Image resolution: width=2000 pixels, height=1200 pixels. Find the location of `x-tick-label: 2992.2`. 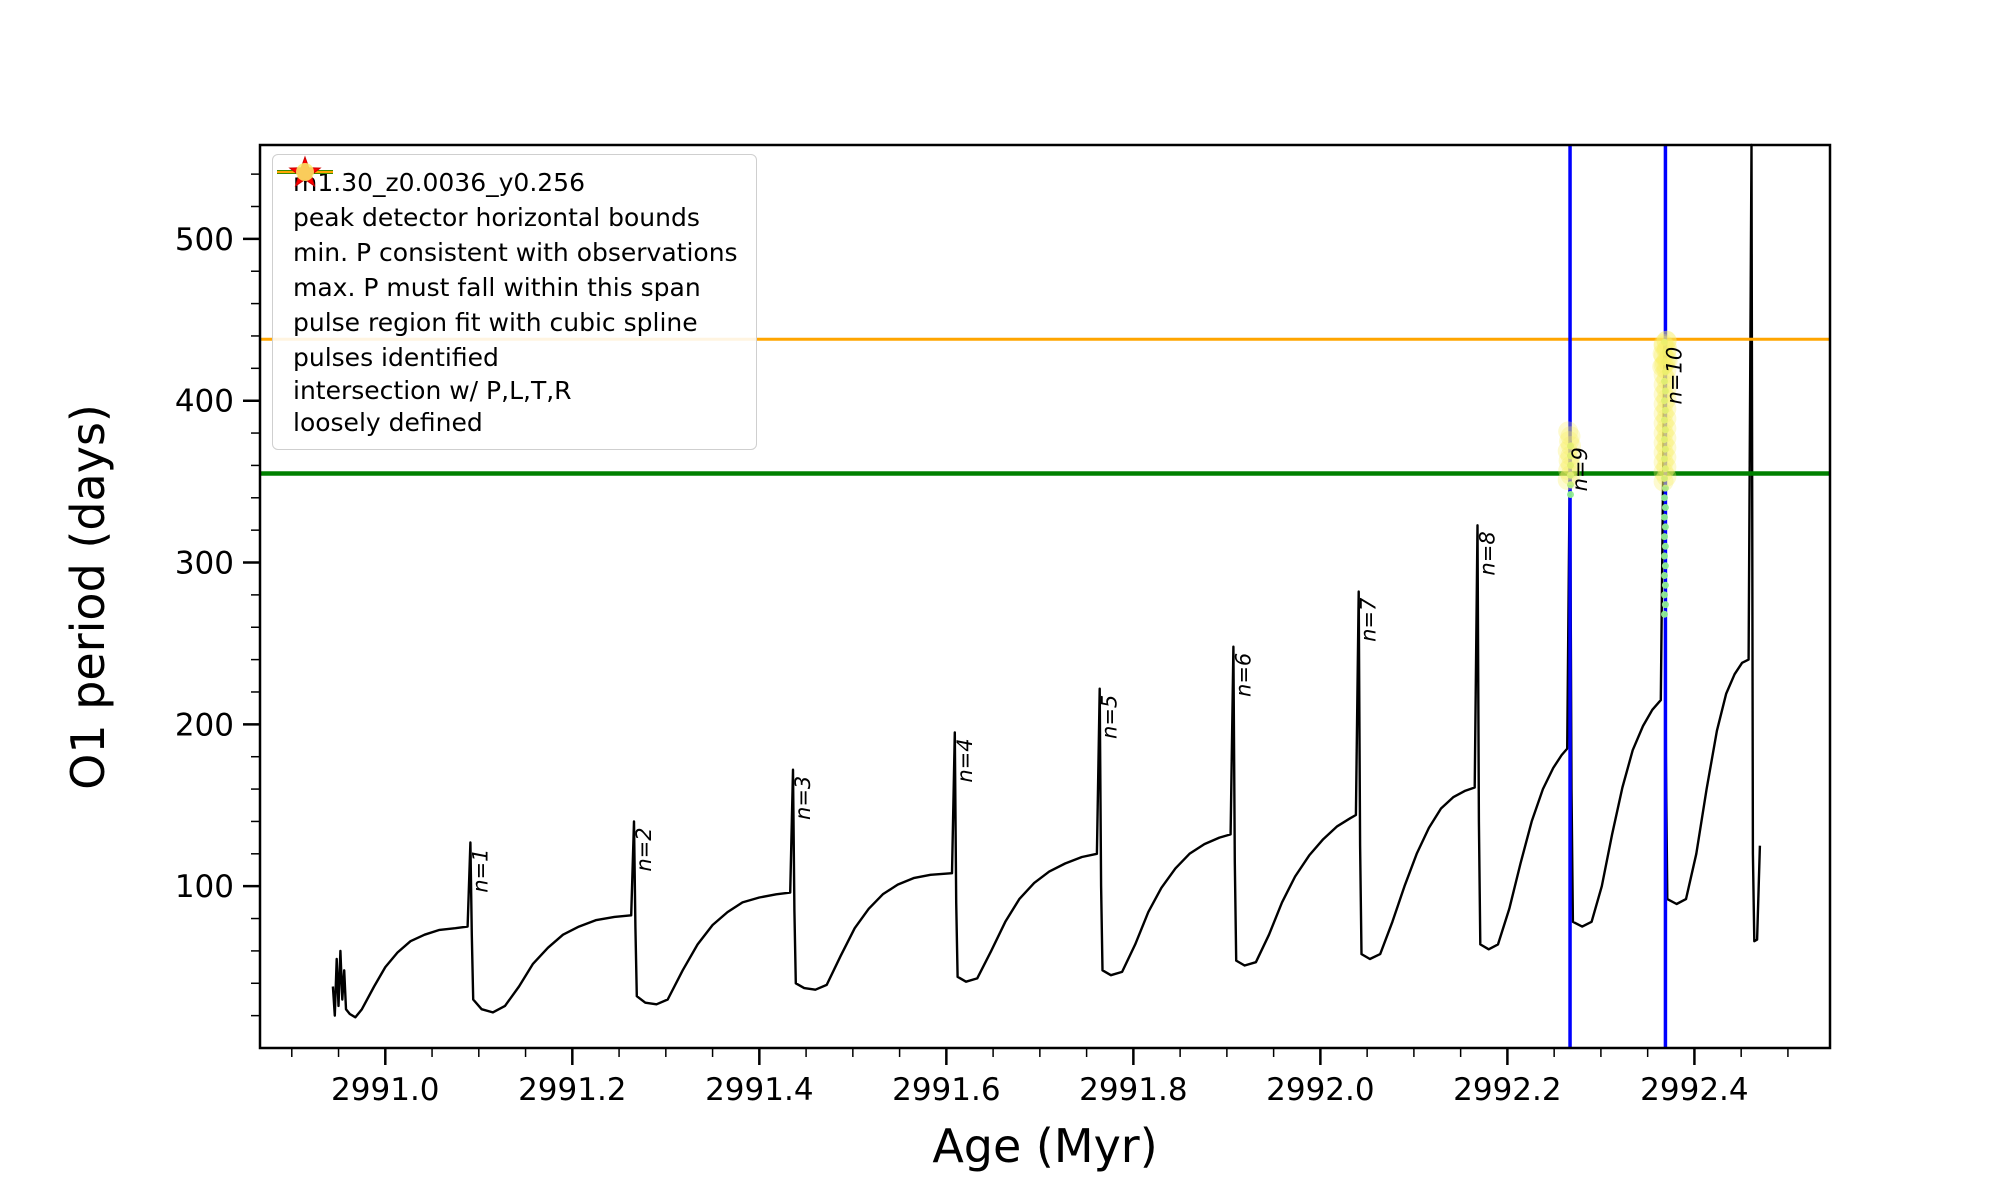

x-tick-label: 2992.2 is located at coordinates (1507, 1090).